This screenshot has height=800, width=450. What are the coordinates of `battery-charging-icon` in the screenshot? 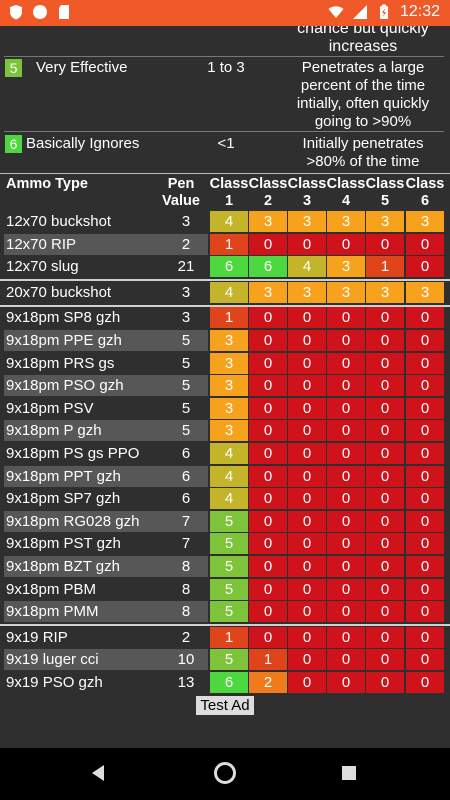 It's located at (383, 11).